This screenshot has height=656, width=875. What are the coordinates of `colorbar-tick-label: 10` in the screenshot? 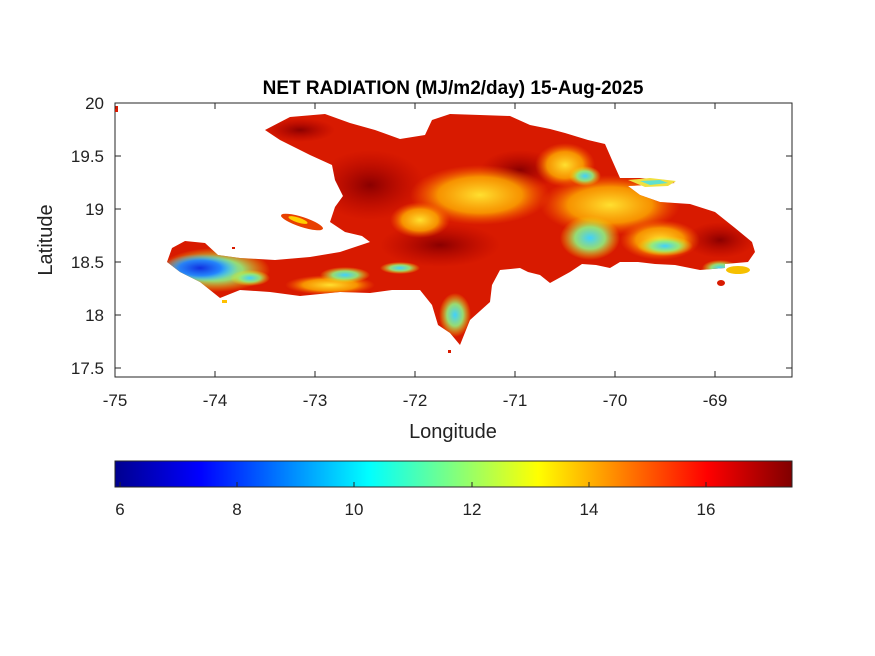 It's located at (354, 509).